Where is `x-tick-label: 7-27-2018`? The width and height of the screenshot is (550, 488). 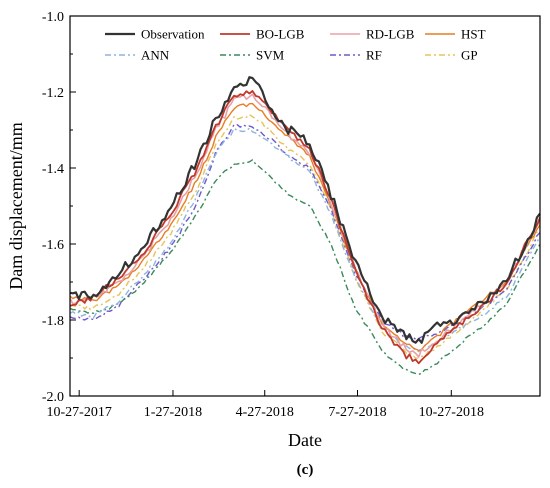
x-tick-label: 7-27-2018 is located at coordinates (357, 412).